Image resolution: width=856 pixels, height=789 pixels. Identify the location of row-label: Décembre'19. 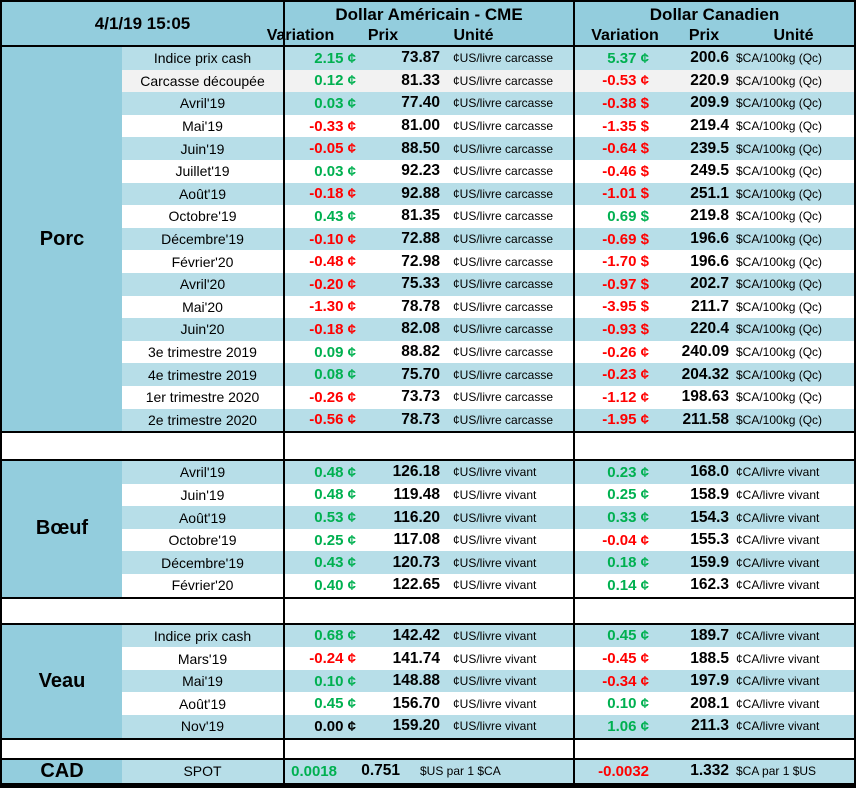
(203, 239).